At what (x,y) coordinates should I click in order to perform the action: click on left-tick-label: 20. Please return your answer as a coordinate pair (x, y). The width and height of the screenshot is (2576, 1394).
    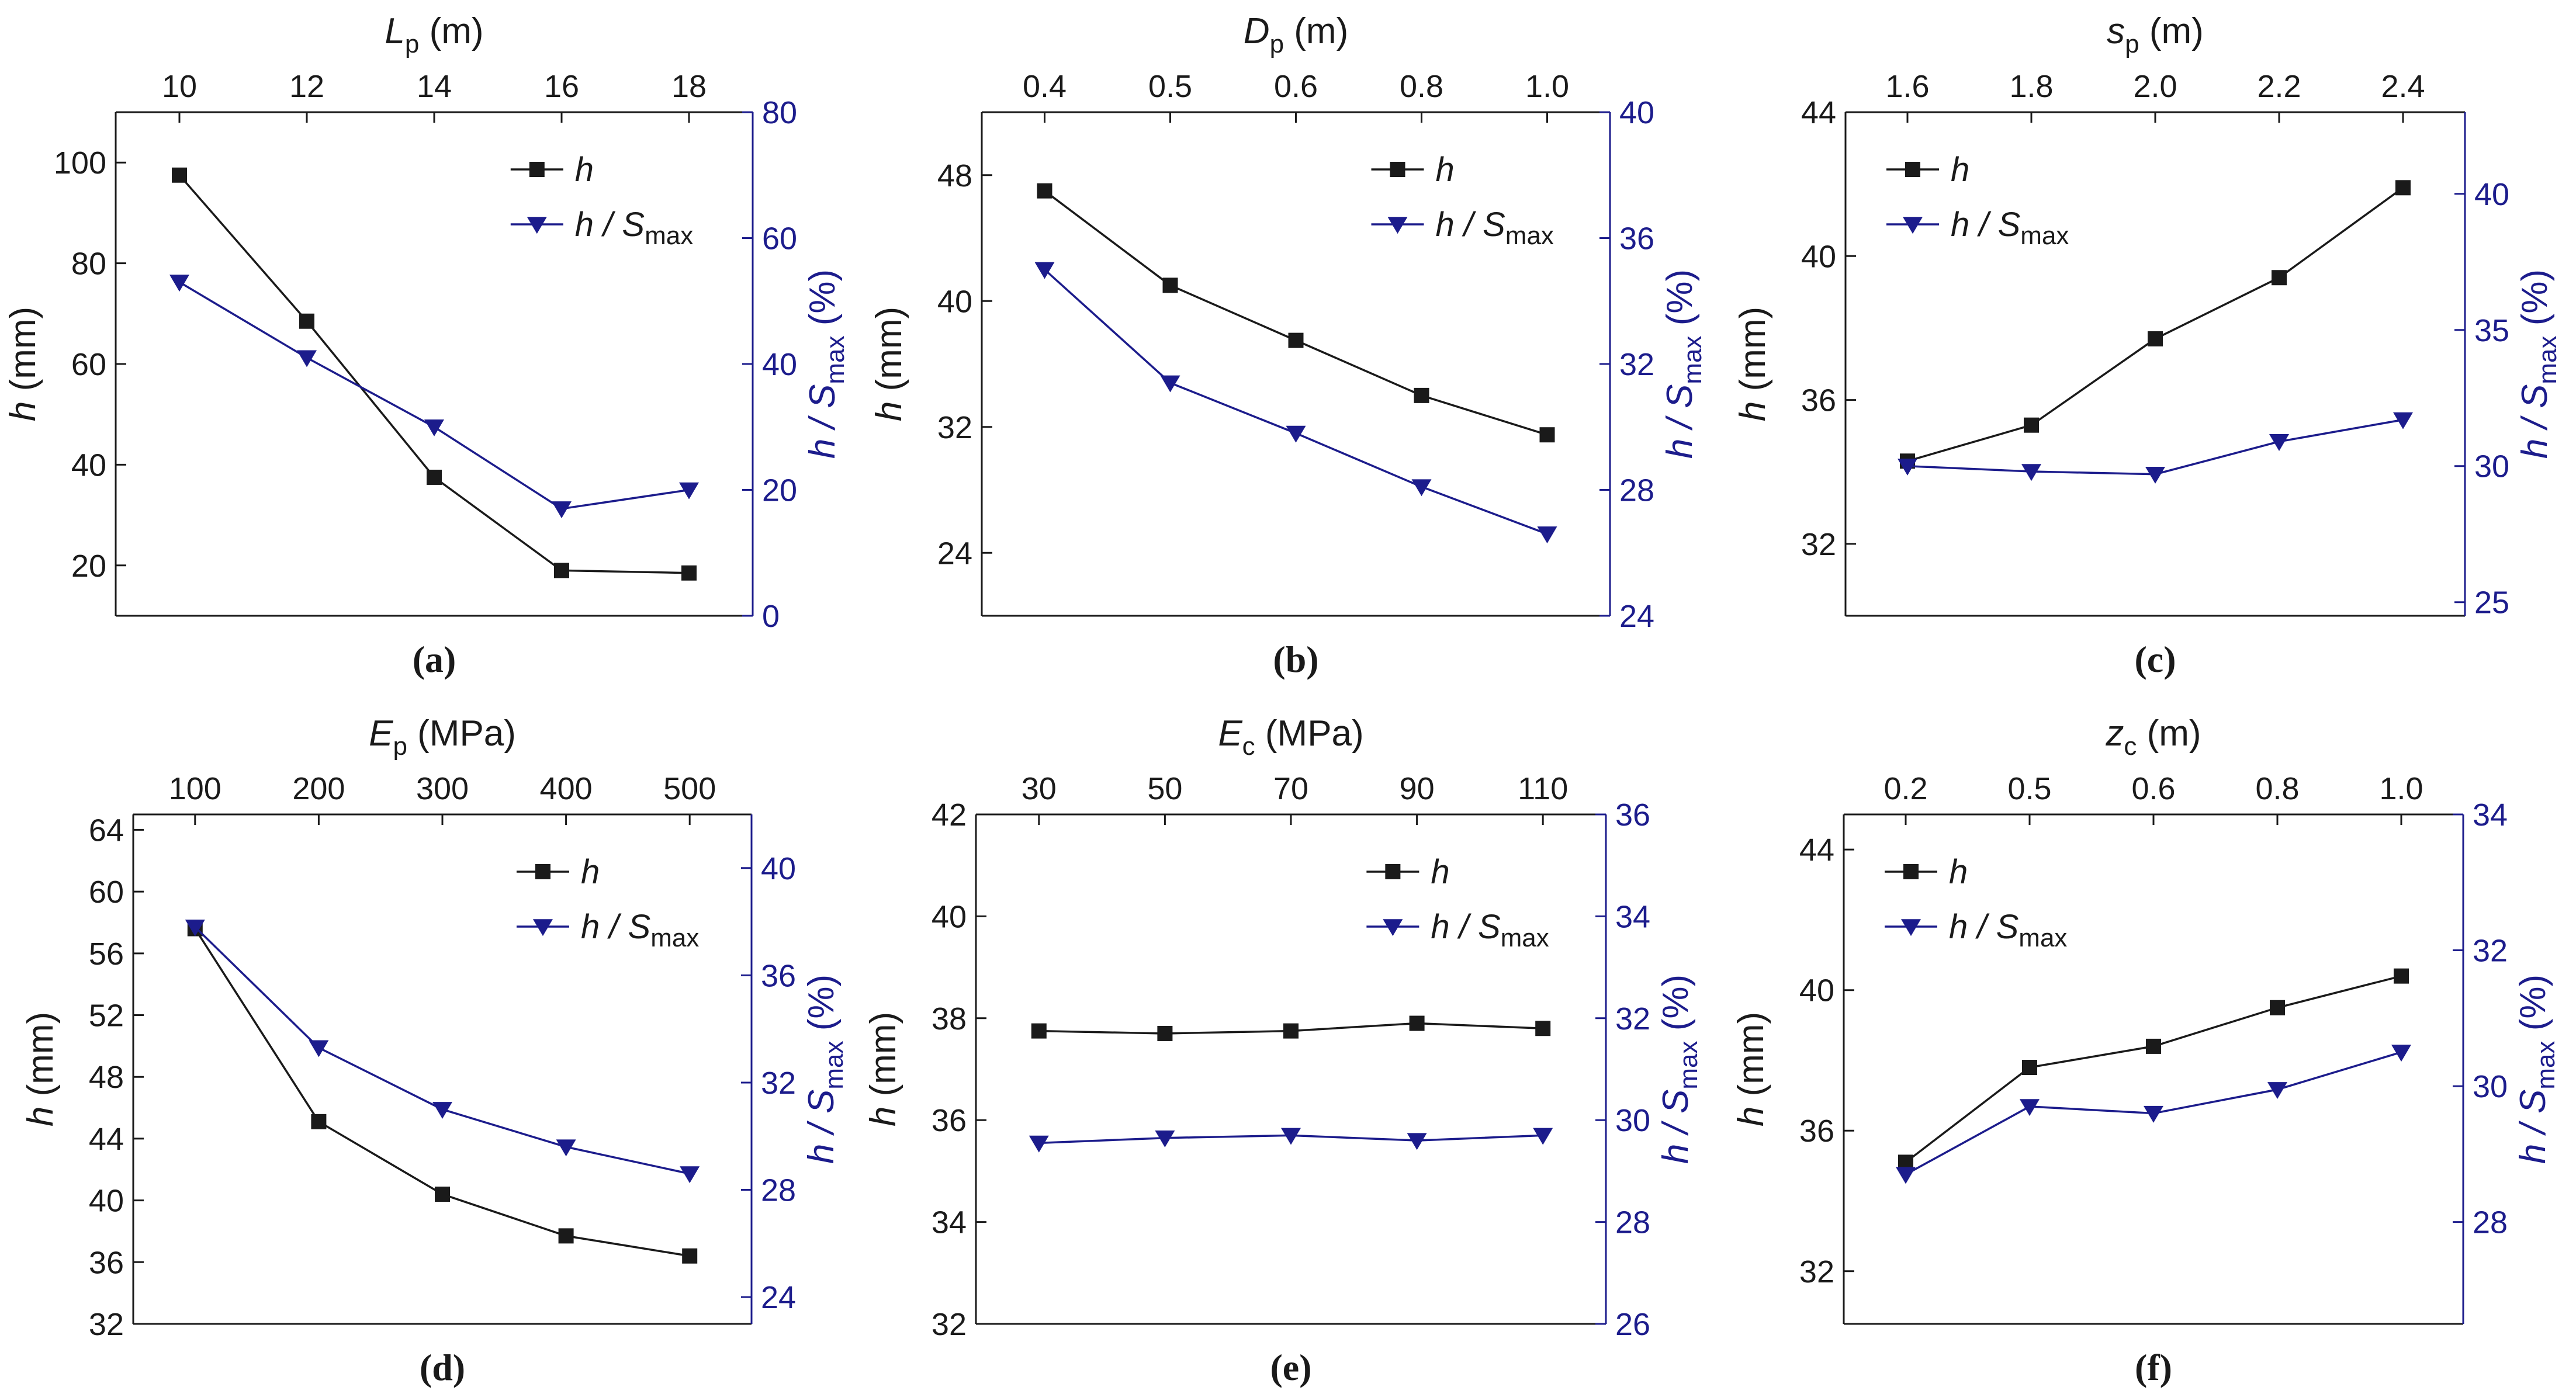
    Looking at the image, I should click on (89, 566).